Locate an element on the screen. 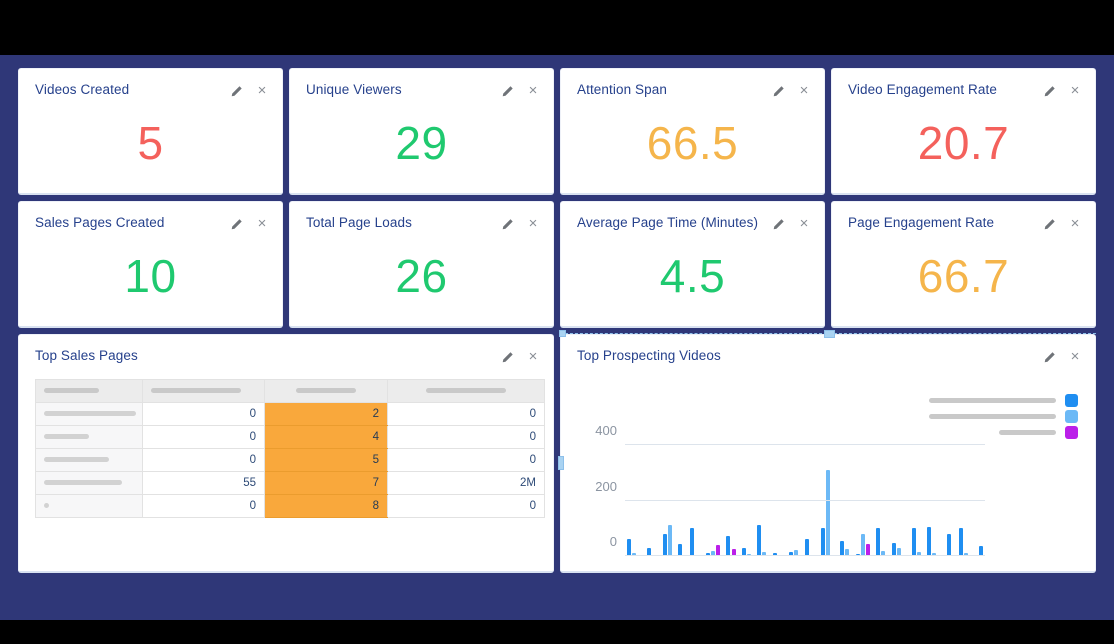 The height and width of the screenshot is (644, 1114). resize-handle-left-middle is located at coordinates (561, 463).